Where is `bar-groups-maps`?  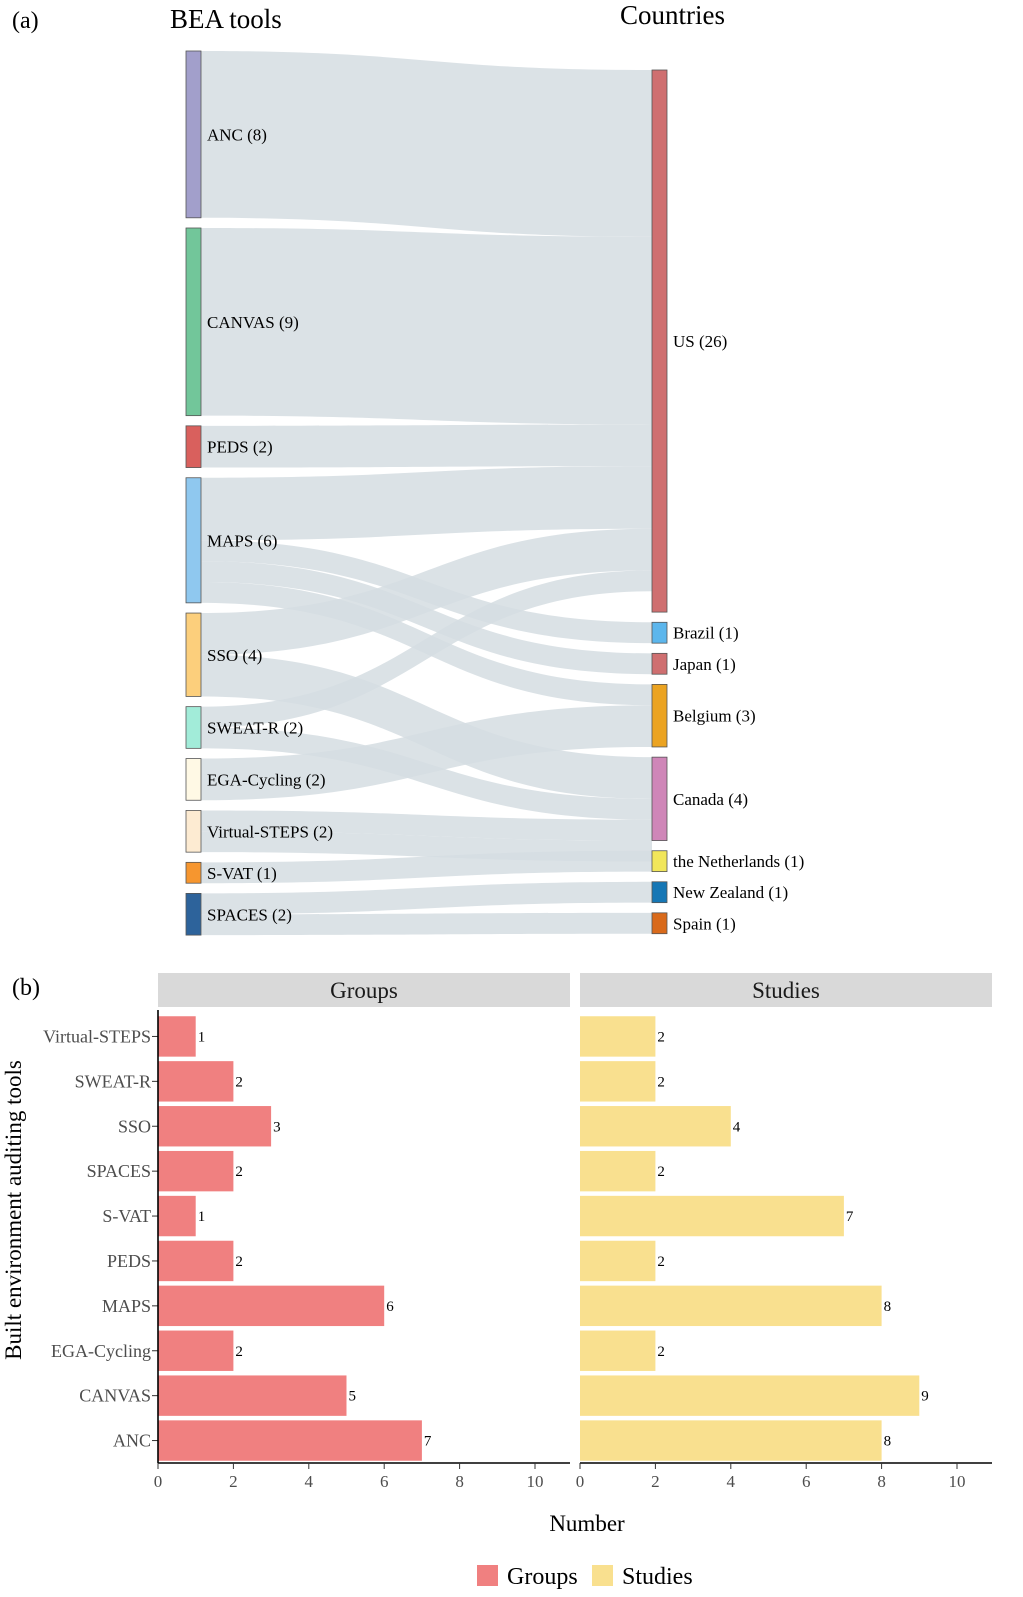 bar-groups-maps is located at coordinates (271, 1306).